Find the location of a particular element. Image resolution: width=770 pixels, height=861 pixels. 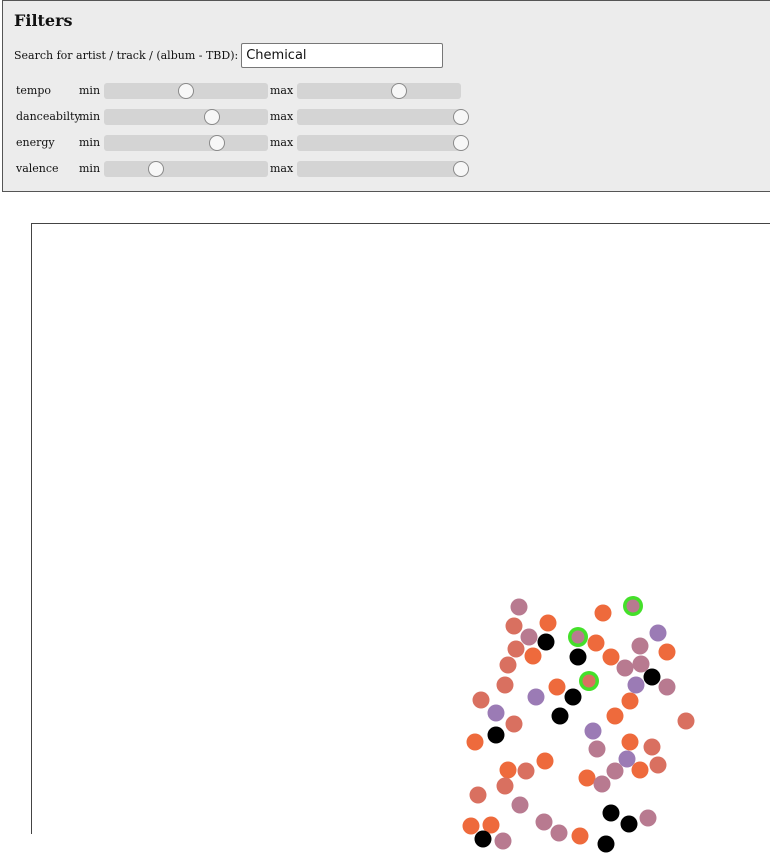

tempo-max-slider is located at coordinates (379, 91).